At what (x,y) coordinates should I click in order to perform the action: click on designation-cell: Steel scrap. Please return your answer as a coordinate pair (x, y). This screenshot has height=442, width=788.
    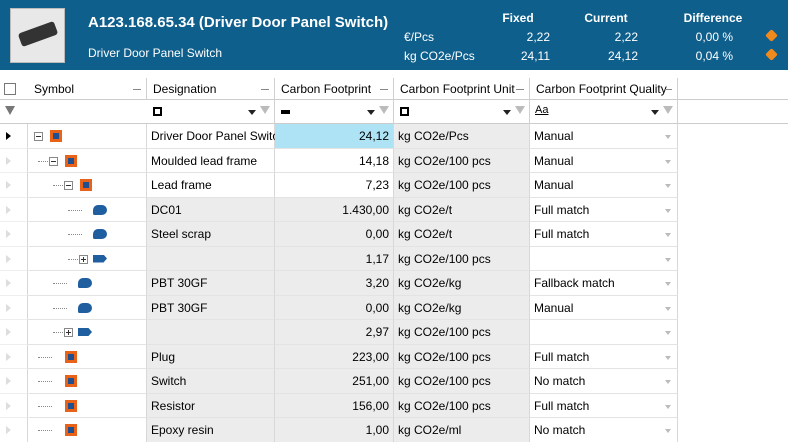
    Looking at the image, I should click on (211, 234).